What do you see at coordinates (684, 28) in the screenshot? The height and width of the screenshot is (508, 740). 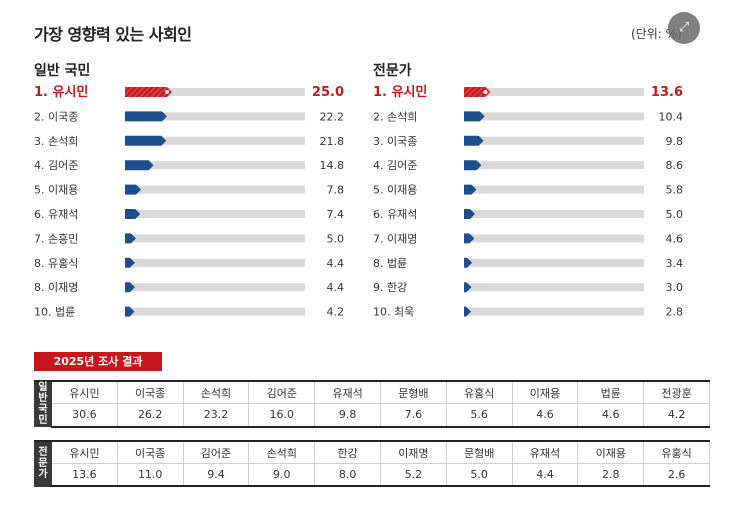 I see `expand-icon: ⤢` at bounding box center [684, 28].